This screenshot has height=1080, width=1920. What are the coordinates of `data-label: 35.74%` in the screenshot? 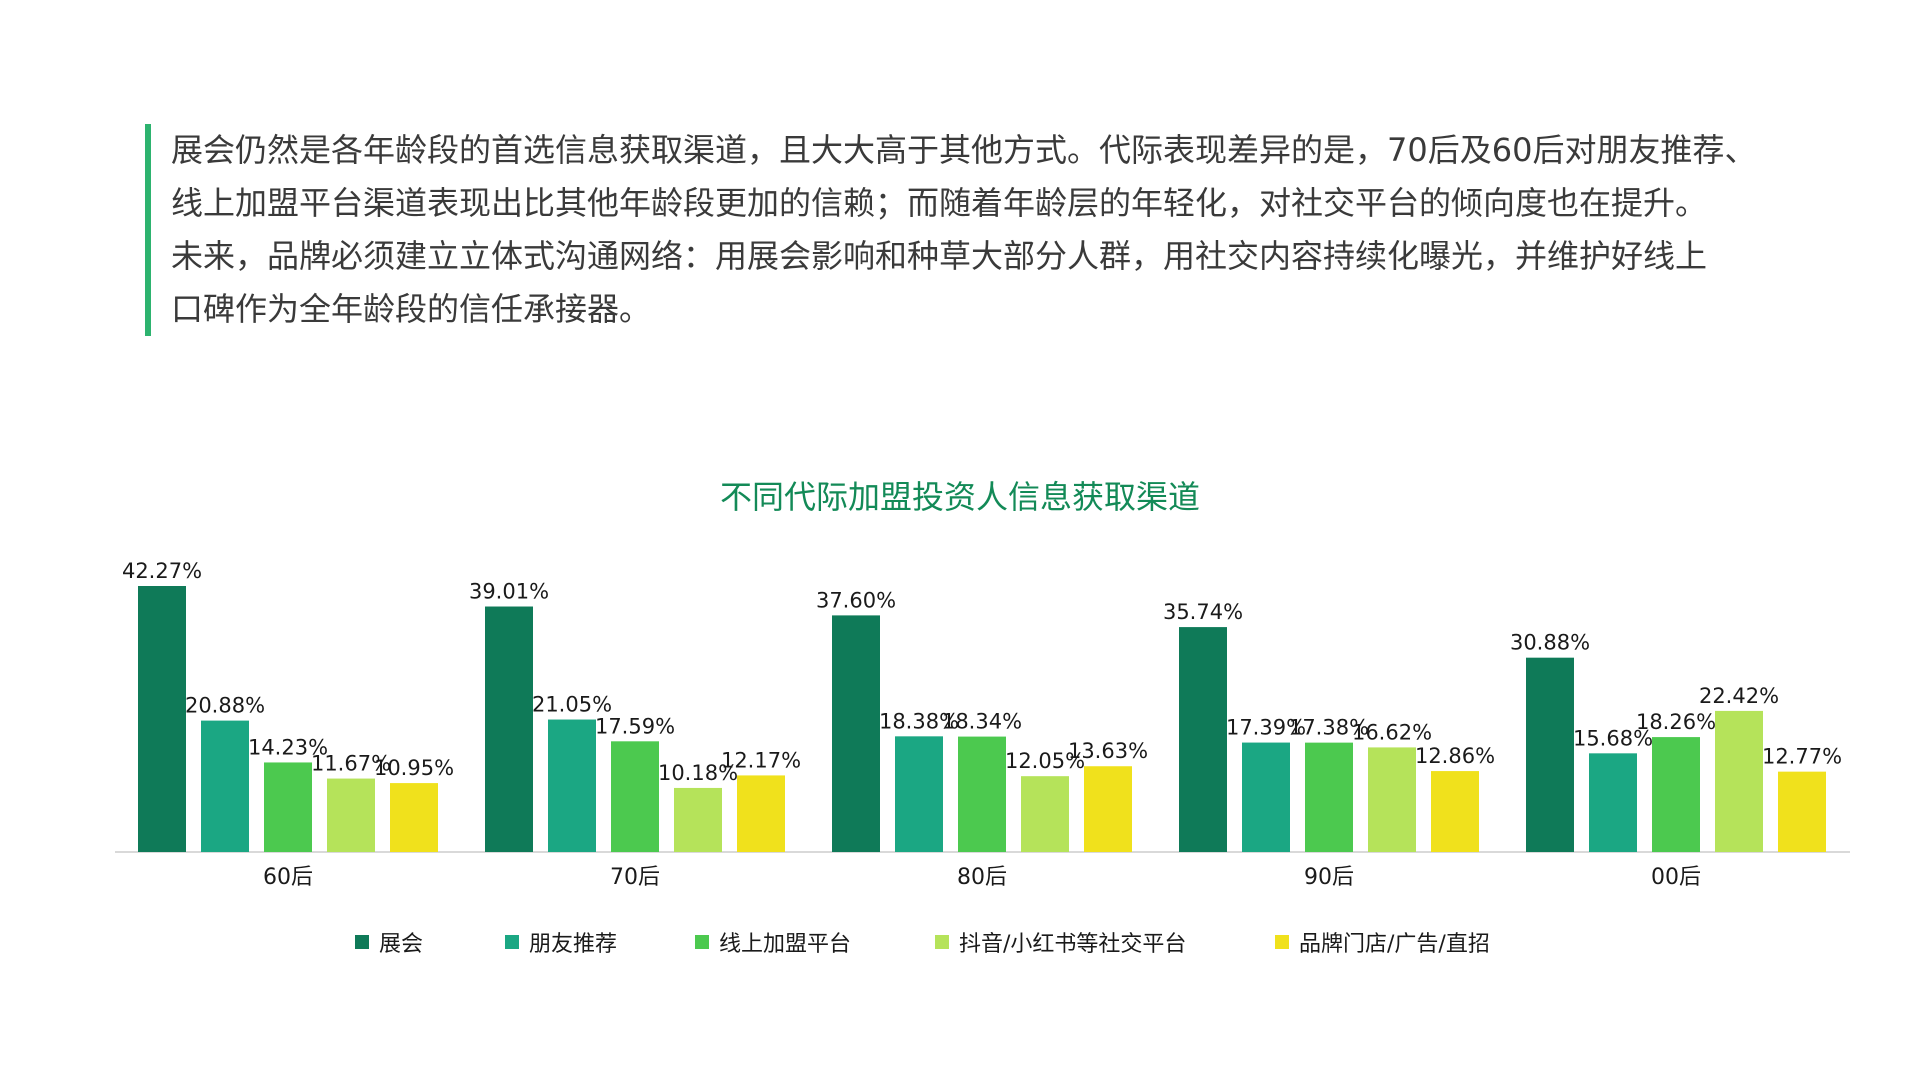 It's located at (1203, 612).